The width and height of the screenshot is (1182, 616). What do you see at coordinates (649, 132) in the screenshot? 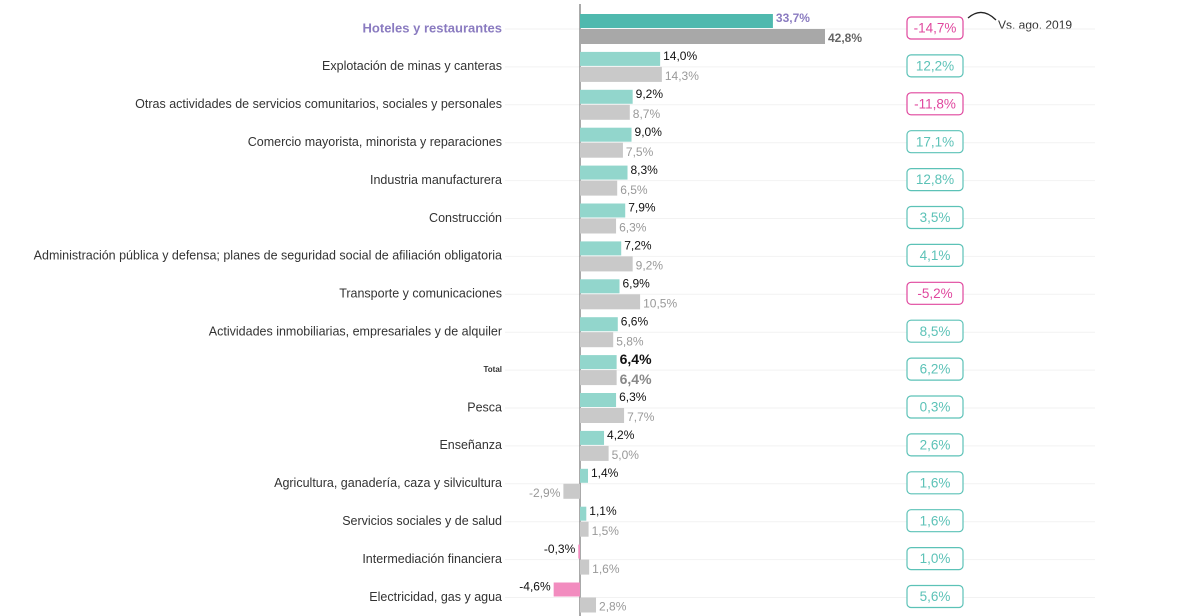
I see `value-label: 9,0%` at bounding box center [649, 132].